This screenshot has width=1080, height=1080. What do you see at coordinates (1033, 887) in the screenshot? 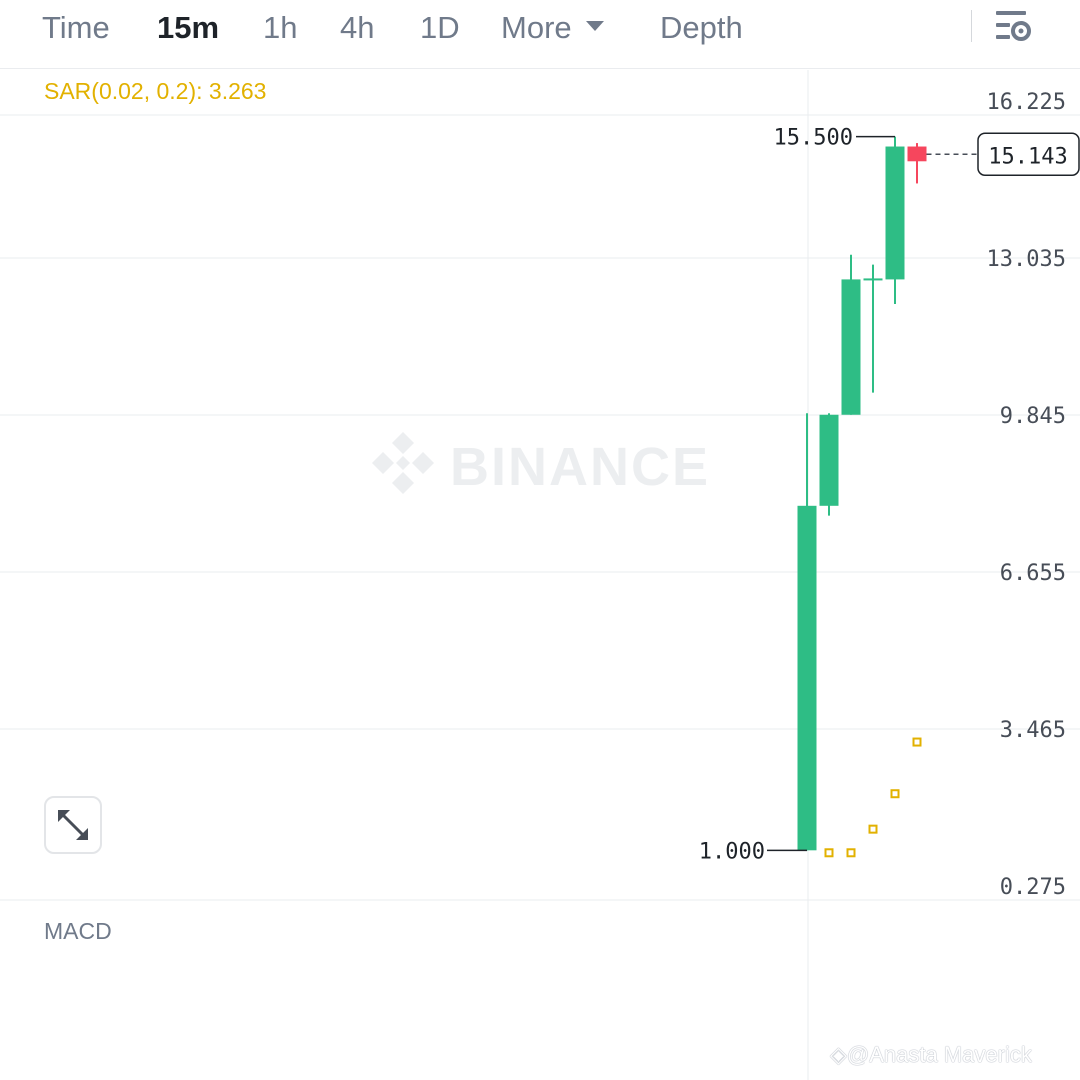
I see `y-tick-label: 0.275` at bounding box center [1033, 887].